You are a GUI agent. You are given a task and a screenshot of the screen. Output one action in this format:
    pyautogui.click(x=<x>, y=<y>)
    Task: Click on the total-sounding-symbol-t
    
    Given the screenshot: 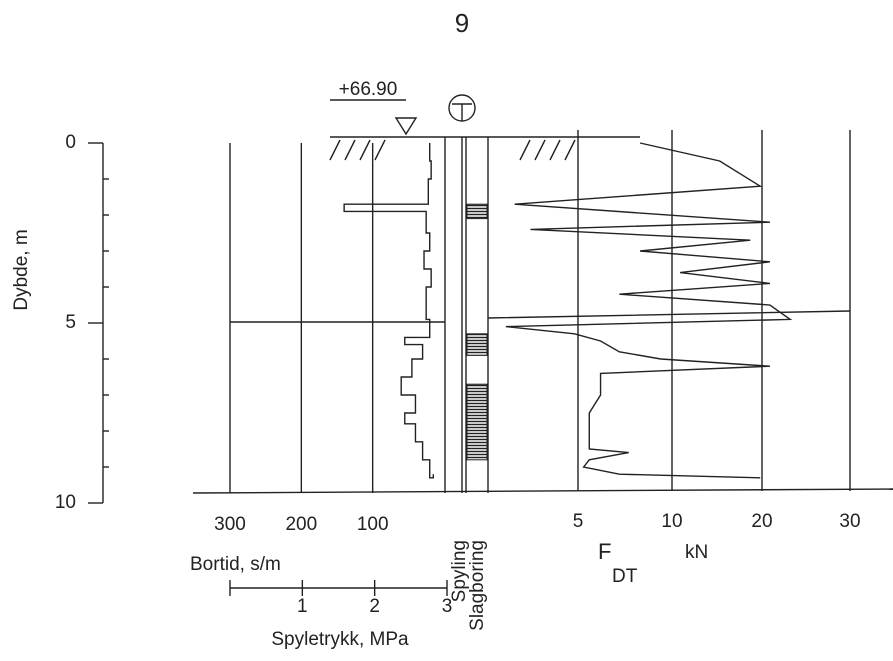 What is the action you would take?
    pyautogui.click(x=462, y=112)
    